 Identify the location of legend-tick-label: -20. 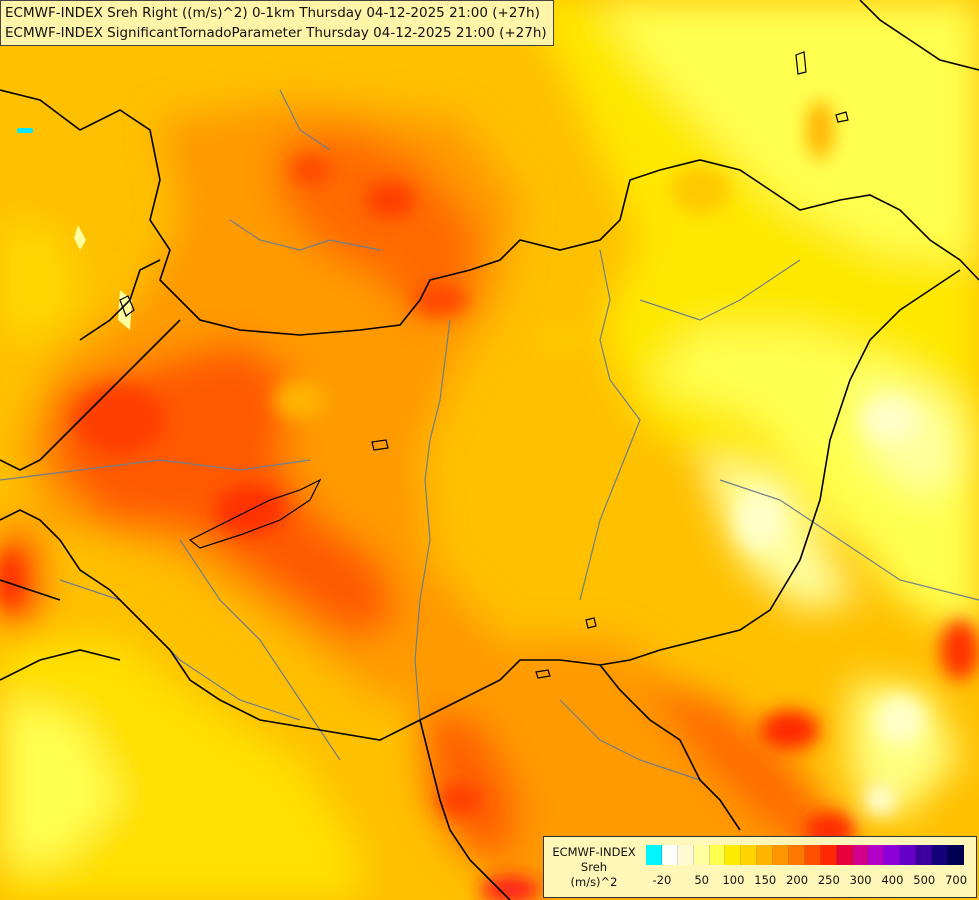
(662, 880).